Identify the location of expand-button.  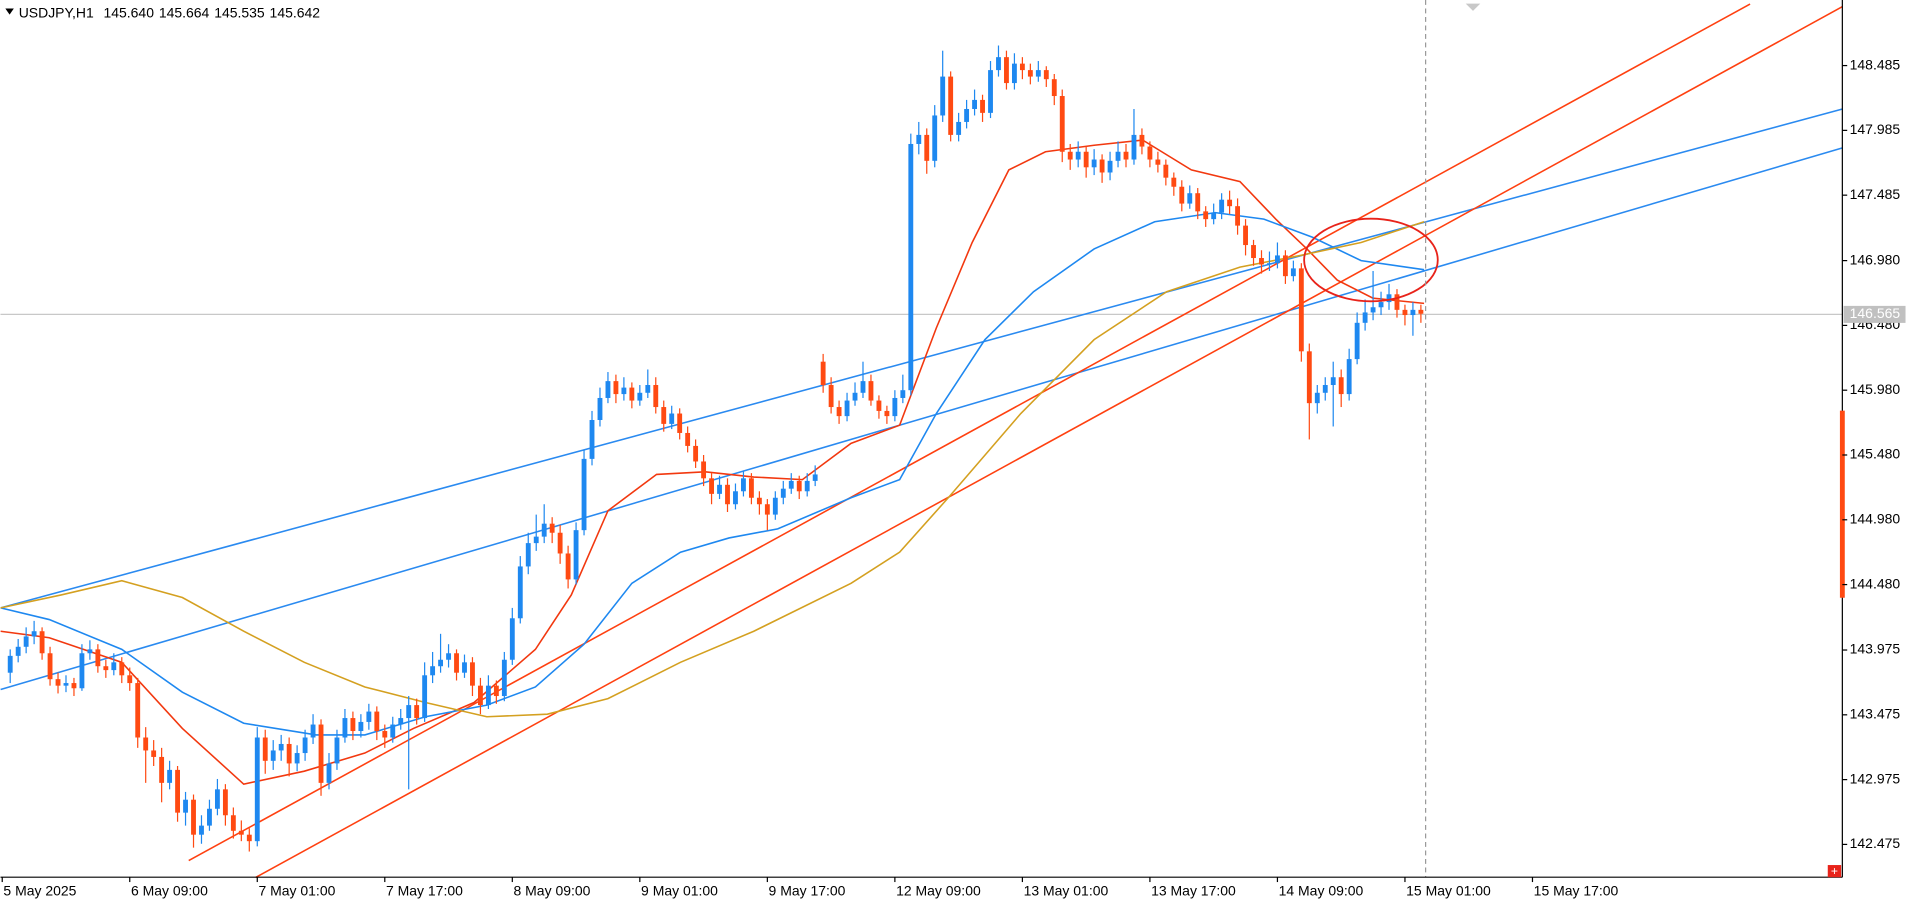
(1834, 871).